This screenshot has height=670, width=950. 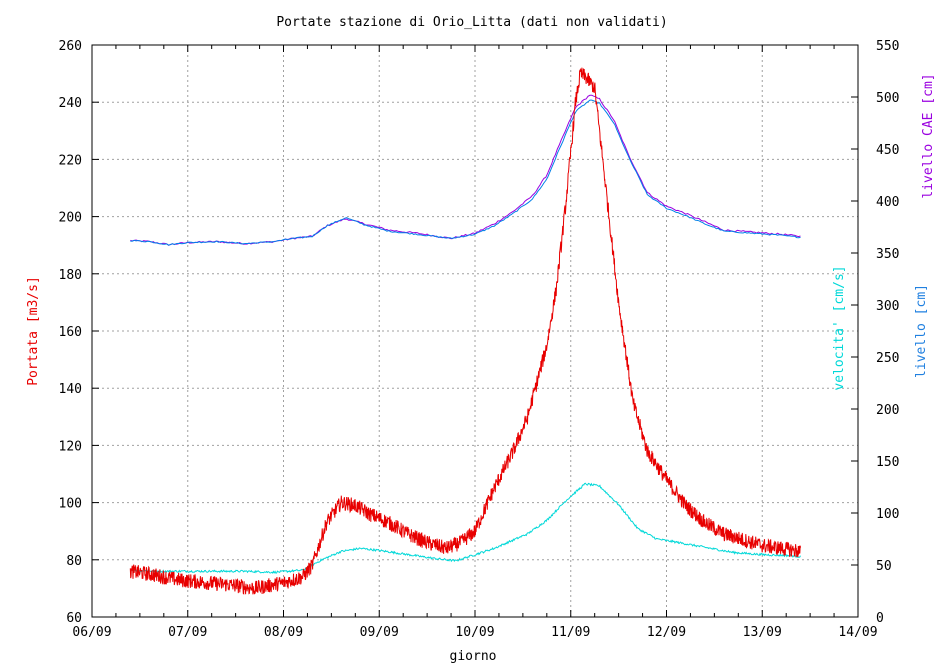 What do you see at coordinates (839, 327) in the screenshot?
I see `y-axis-right-label-velocita: velocita' [cm/s]` at bounding box center [839, 327].